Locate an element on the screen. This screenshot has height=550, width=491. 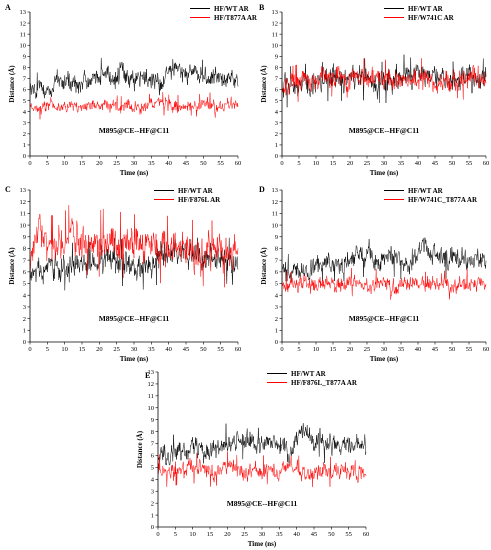
x-tick-label: 5 is located at coordinates (47, 349).